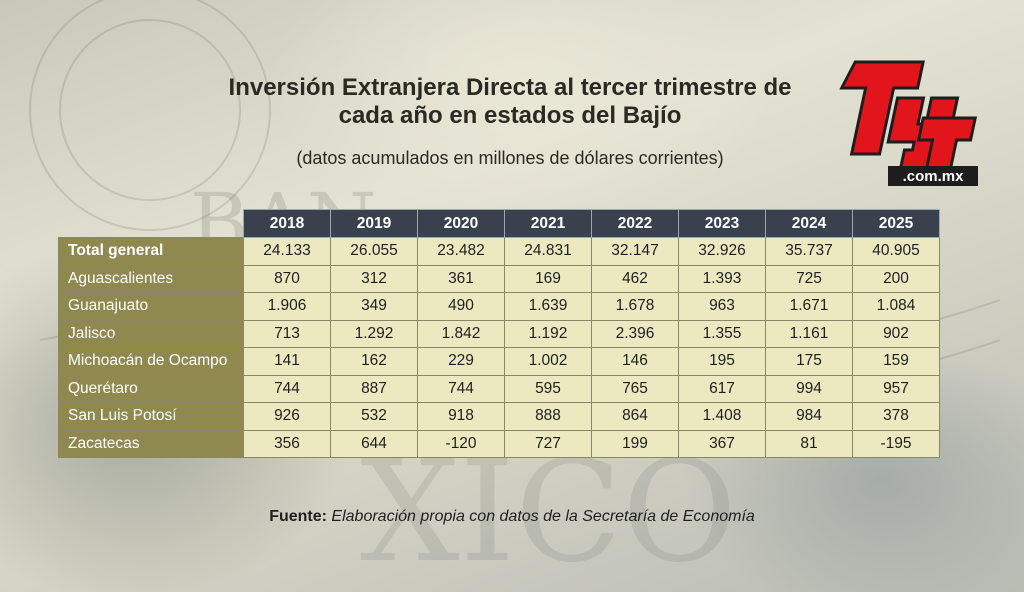 This screenshot has width=1024, height=592. What do you see at coordinates (548, 388) in the screenshot?
I see `table-cell: 595` at bounding box center [548, 388].